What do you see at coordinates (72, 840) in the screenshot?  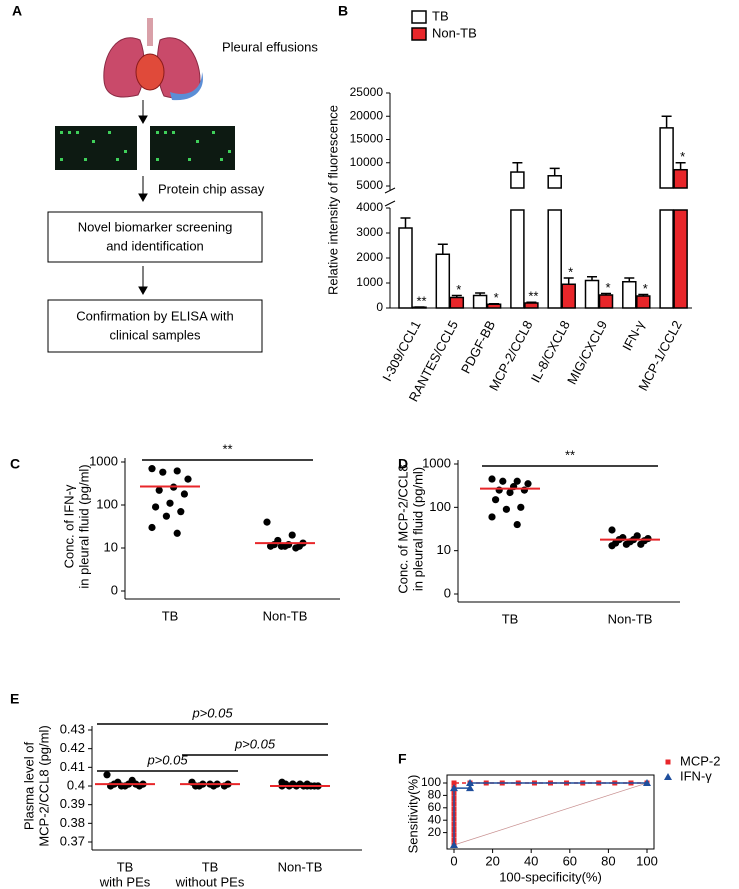 I see `y-tick-label: 0.37` at bounding box center [72, 840].